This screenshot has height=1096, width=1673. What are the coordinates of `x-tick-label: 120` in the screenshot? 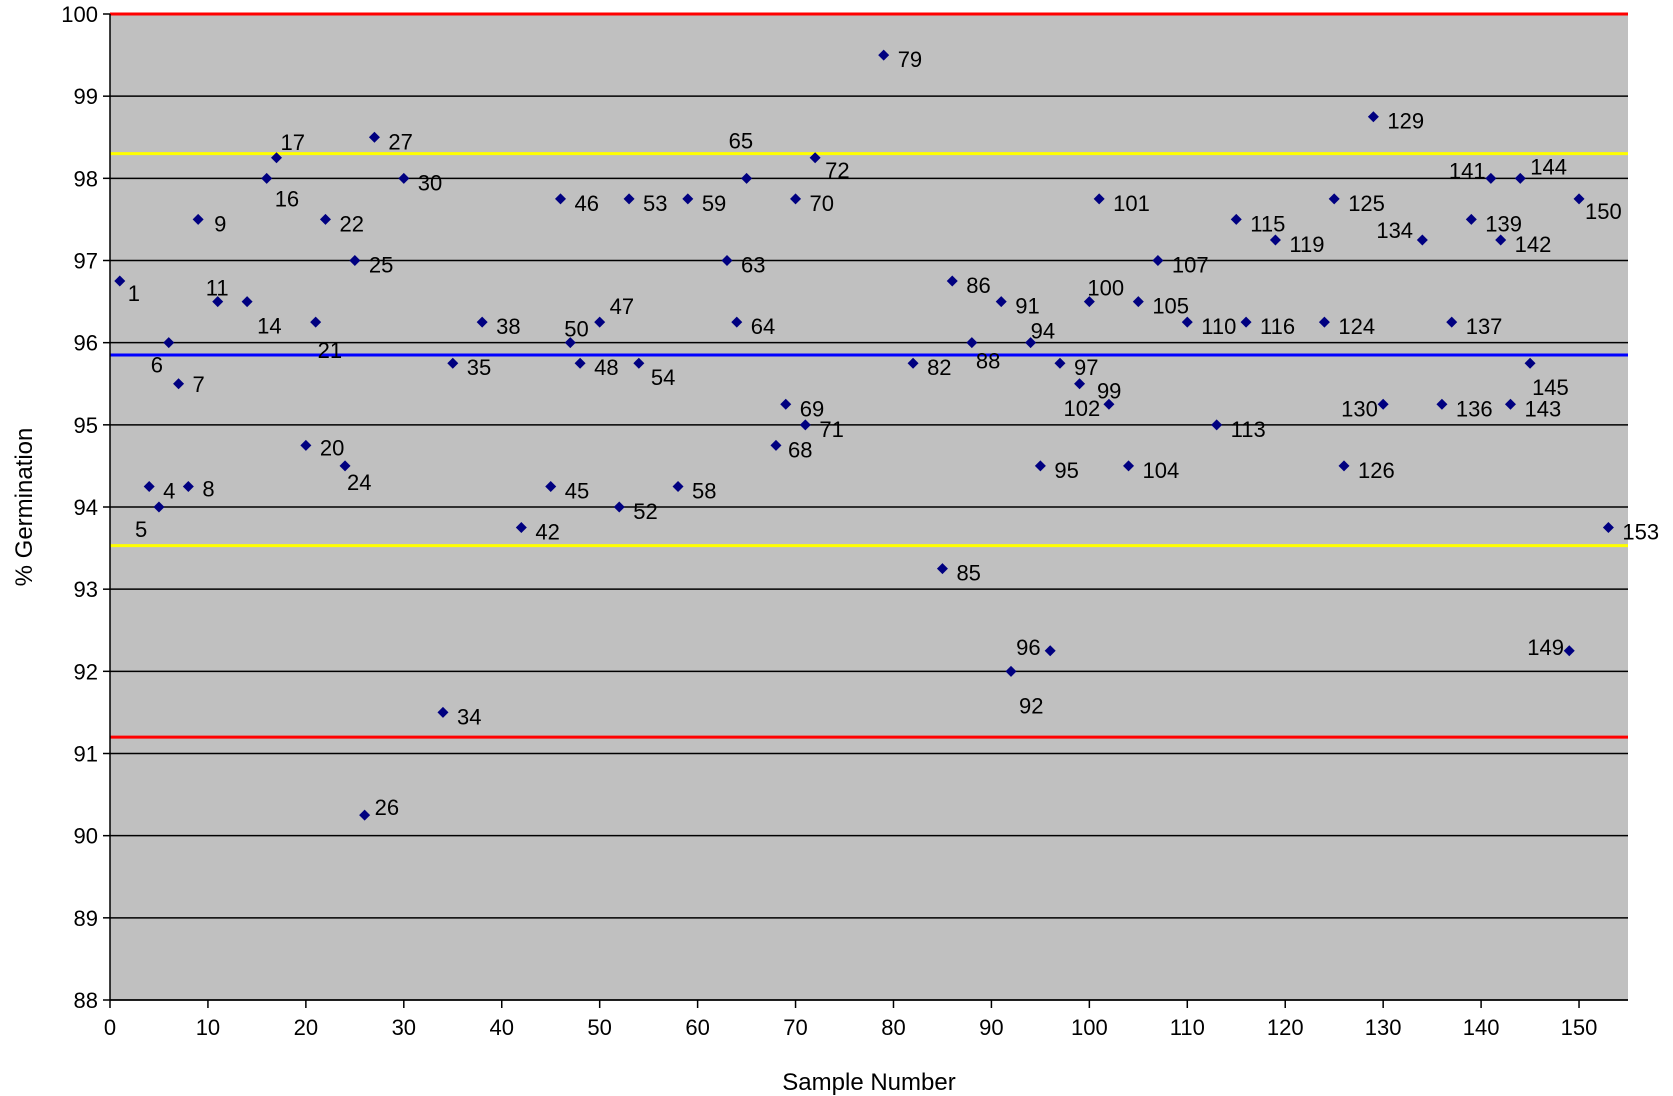 It's located at (1285, 1027).